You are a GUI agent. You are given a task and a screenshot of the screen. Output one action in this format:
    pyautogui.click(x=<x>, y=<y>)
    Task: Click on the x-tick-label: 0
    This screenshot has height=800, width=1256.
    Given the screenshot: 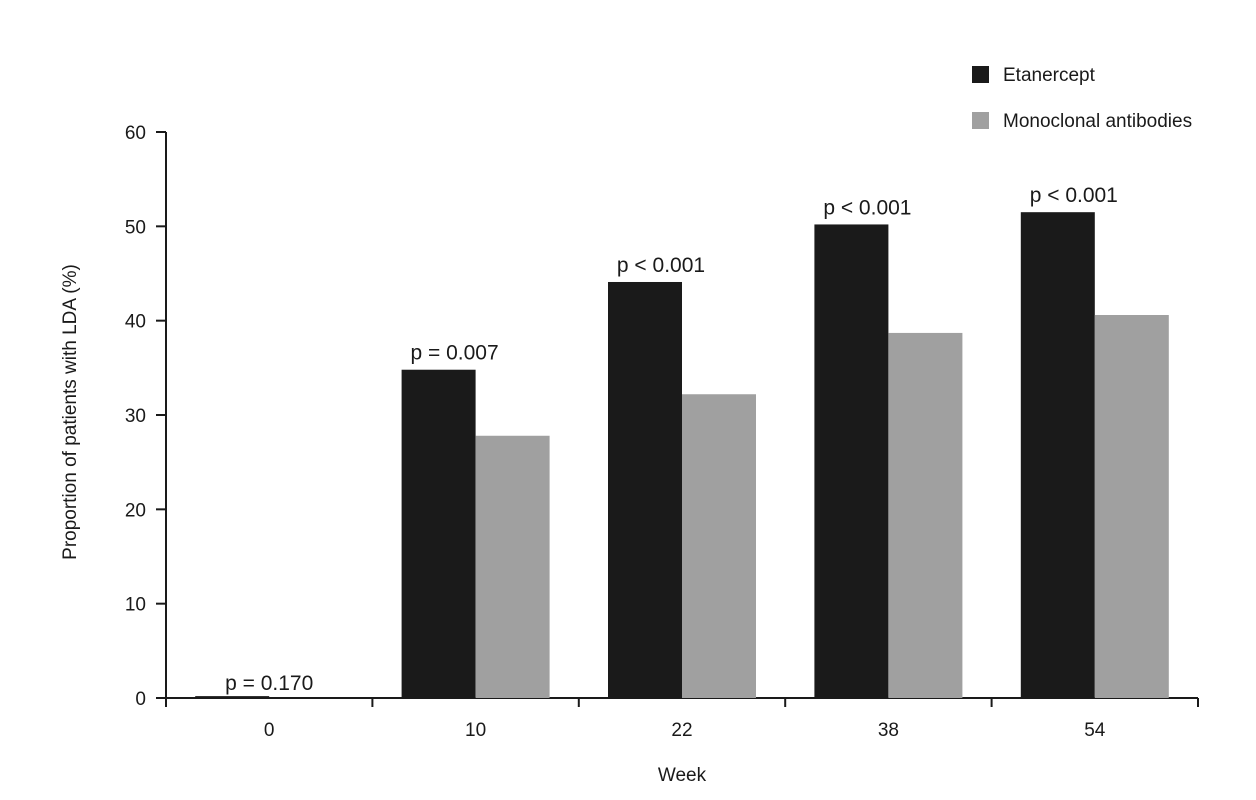 What is the action you would take?
    pyautogui.click(x=269, y=730)
    